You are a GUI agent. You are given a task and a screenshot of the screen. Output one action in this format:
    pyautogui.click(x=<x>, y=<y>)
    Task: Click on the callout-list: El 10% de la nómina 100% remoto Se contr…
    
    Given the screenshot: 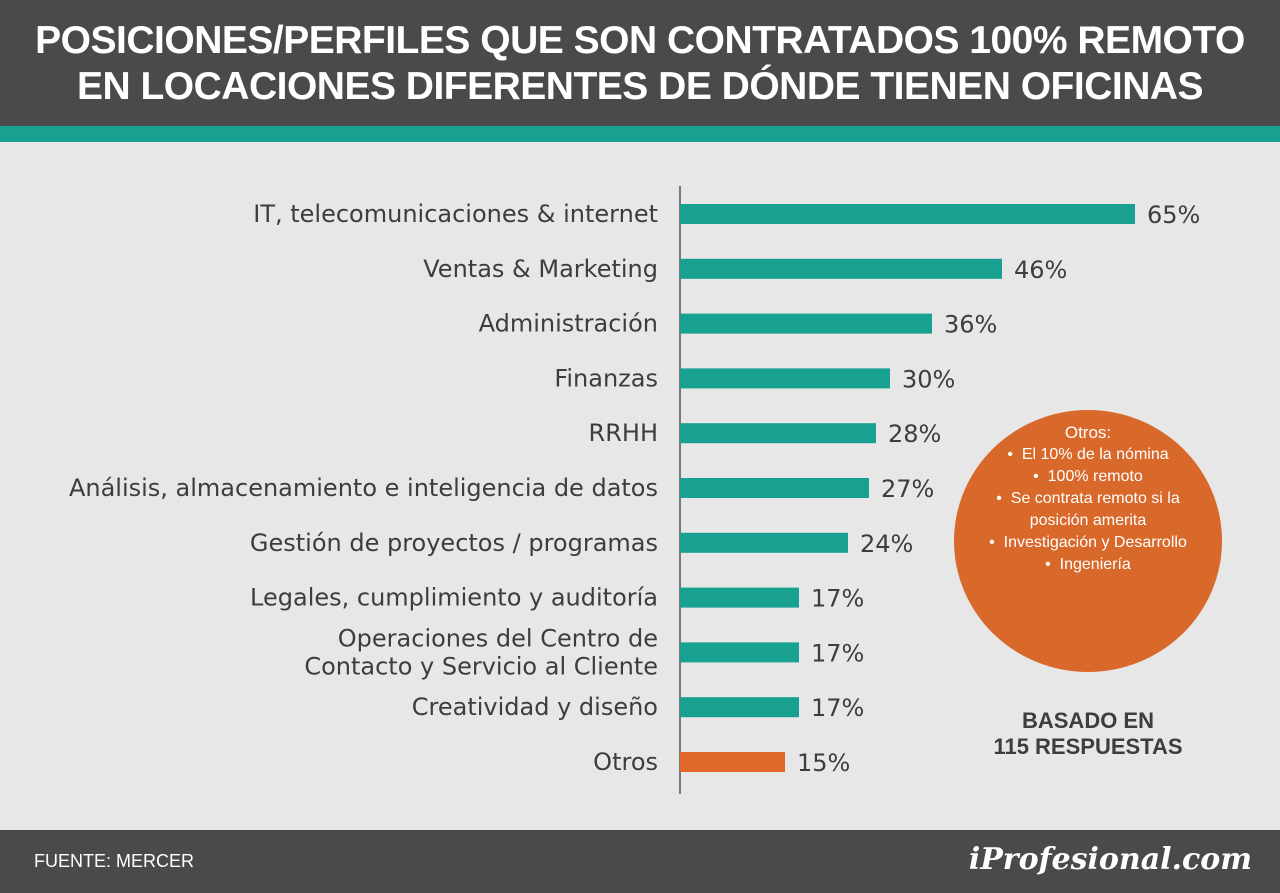 What is the action you would take?
    pyautogui.click(x=1088, y=510)
    